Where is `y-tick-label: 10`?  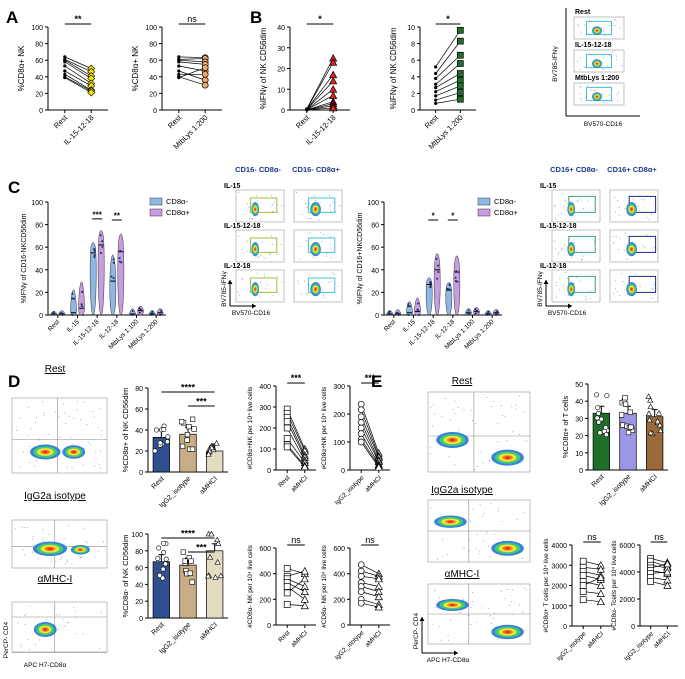
y-tick-label: 10 is located at coordinates (281, 90).